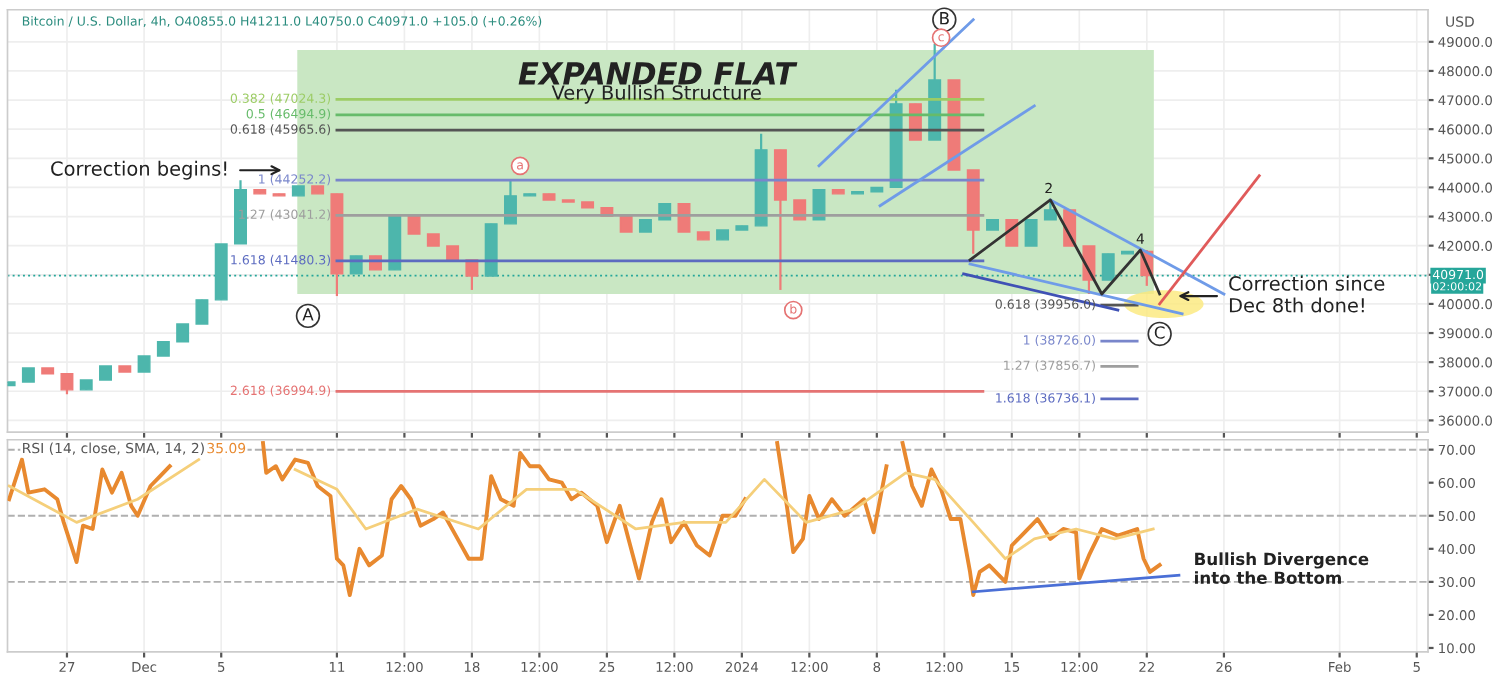 This screenshot has width=1500, height=698. Describe the element at coordinates (1307, 294) in the screenshot. I see `annotation: Correction since Dec 8th done!` at that location.